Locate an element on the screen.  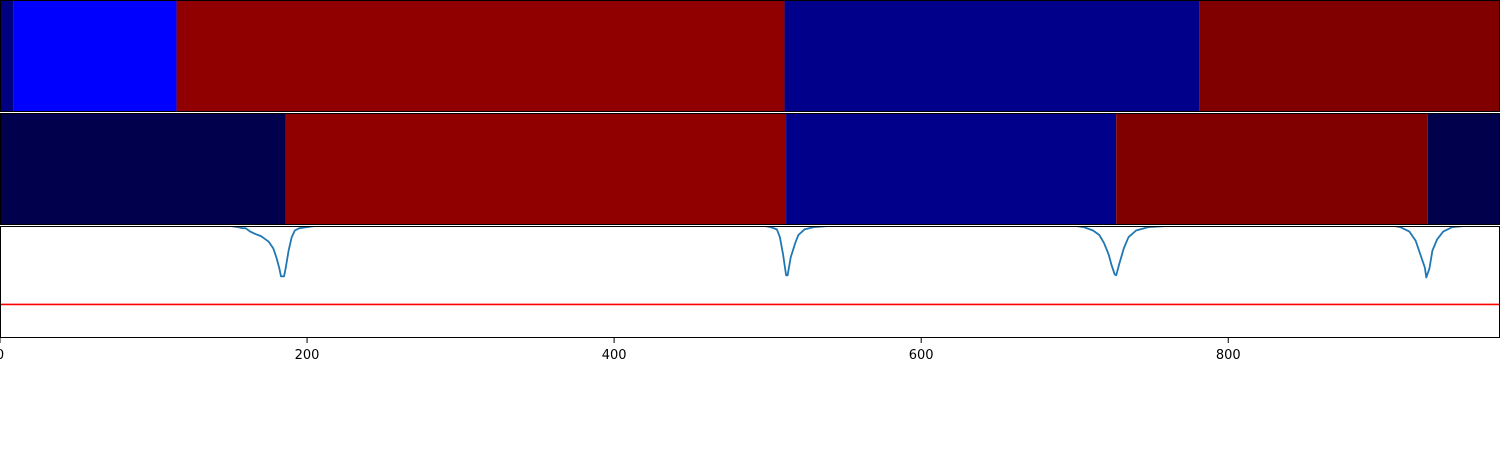
x-axis: 0 200 400 600 800 is located at coordinates (620, 350).